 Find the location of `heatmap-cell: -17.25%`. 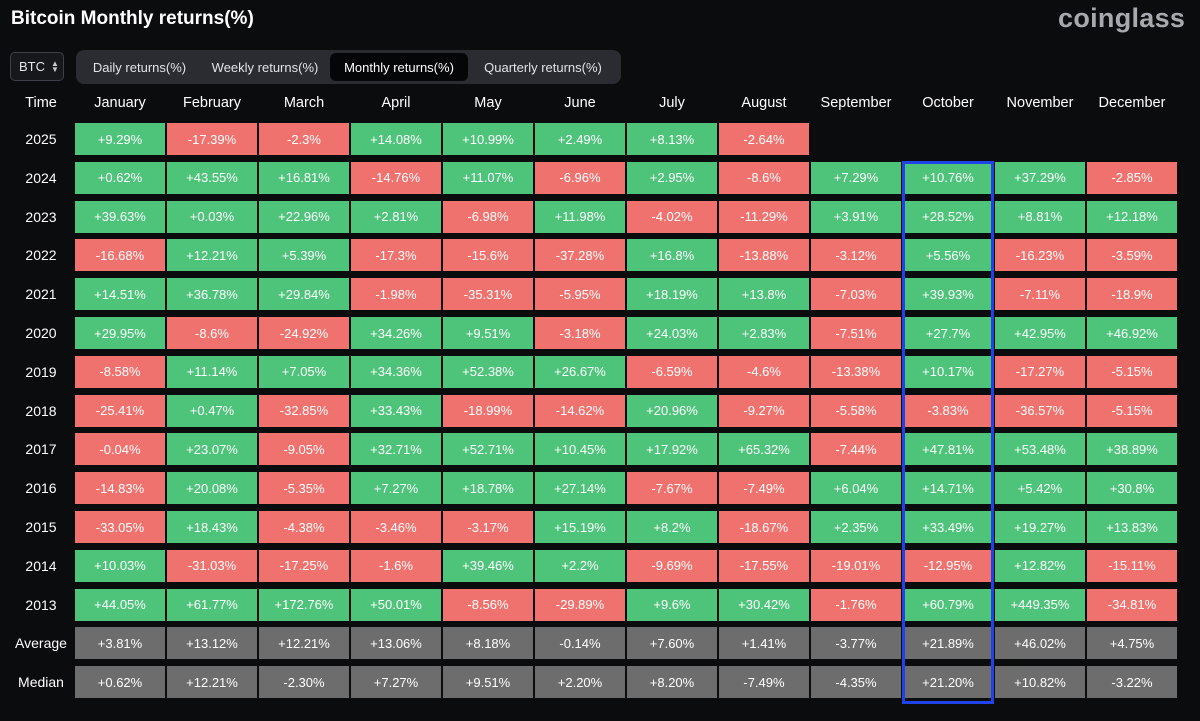

heatmap-cell: -17.25% is located at coordinates (304, 565).